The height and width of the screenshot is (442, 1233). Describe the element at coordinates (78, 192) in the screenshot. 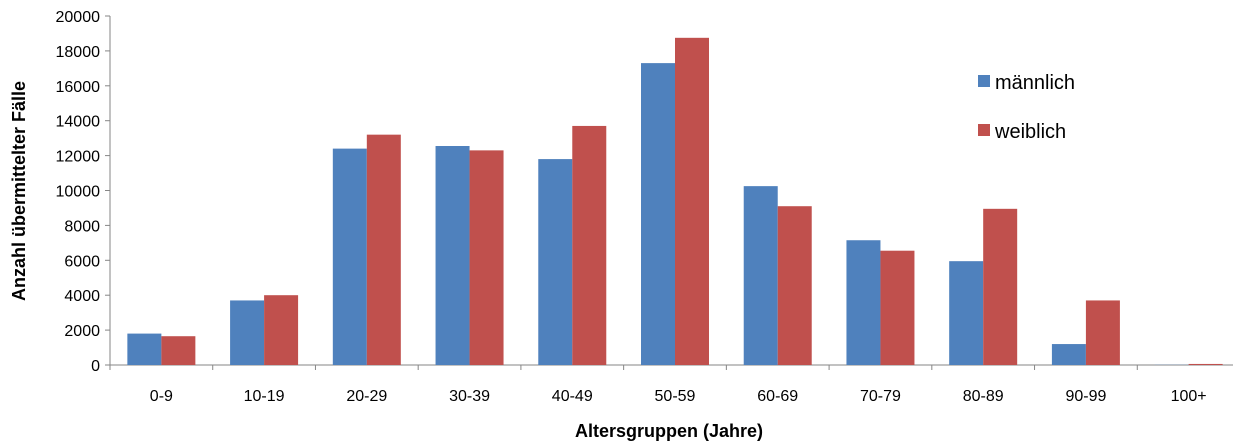

I see `y-tick-label: 10000` at that location.